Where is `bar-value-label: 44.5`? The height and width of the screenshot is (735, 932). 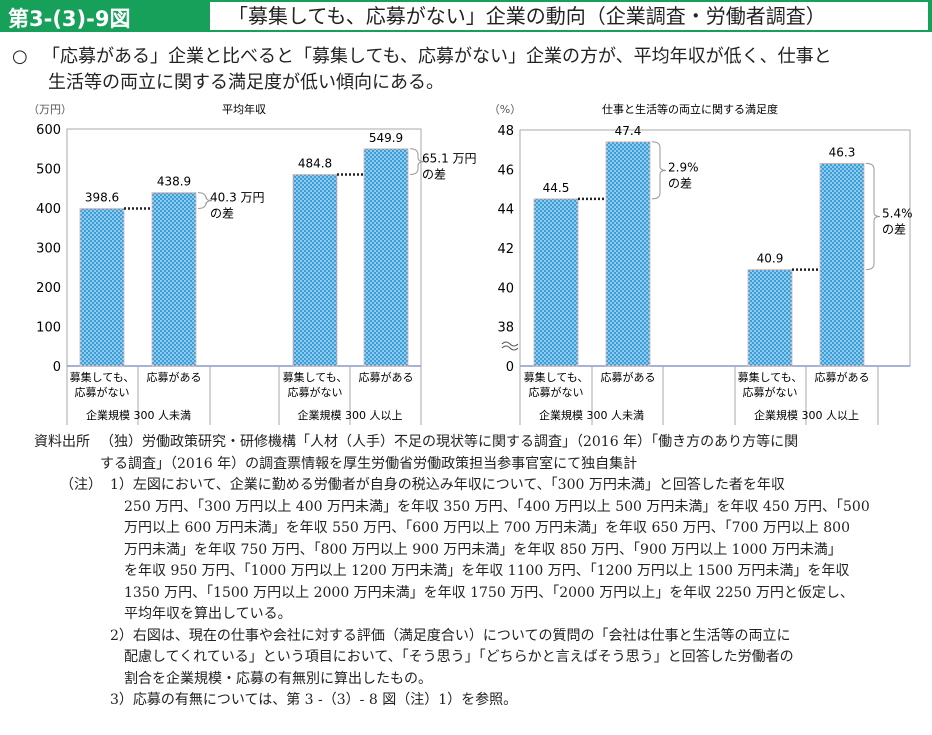
bar-value-label: 44.5 is located at coordinates (556, 188).